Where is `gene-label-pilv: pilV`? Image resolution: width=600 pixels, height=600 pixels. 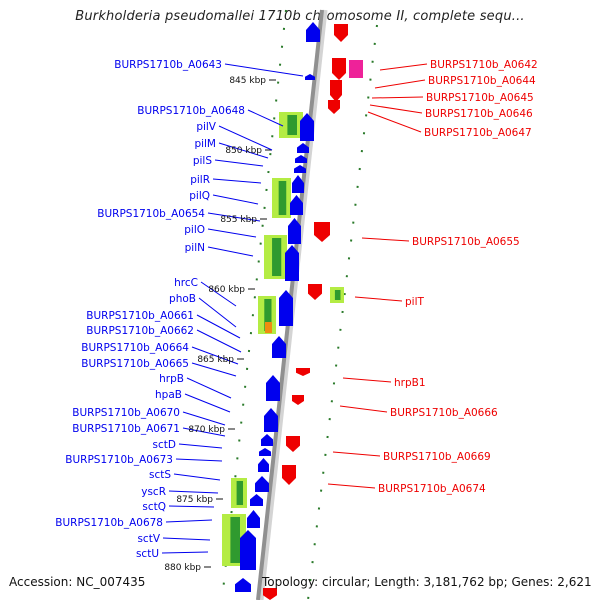
gene-label-pilv: pilV is located at coordinates (206, 127).